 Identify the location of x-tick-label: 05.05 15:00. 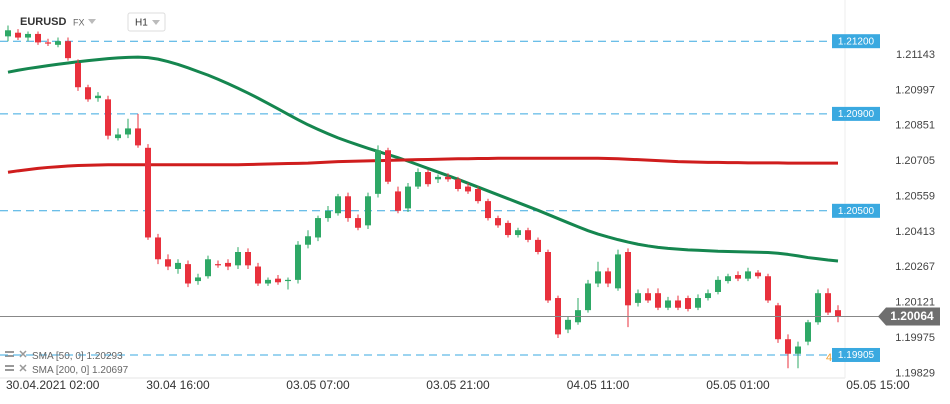
(878, 385).